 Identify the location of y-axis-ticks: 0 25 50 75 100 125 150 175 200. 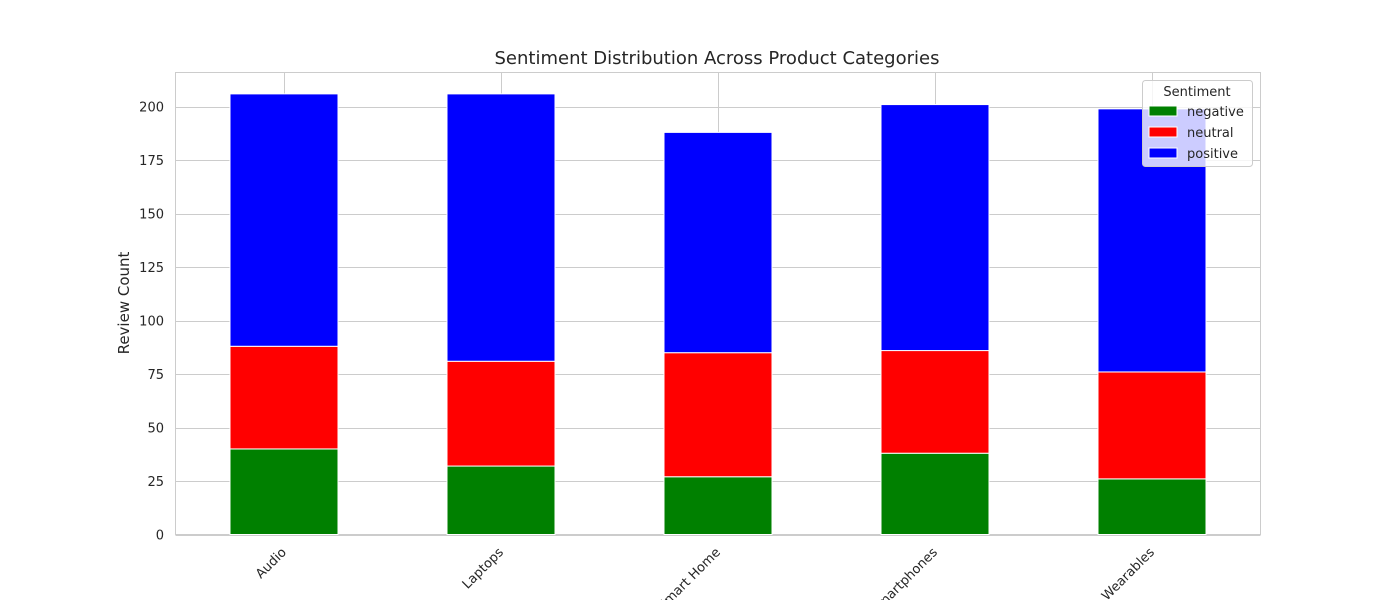
(151, 322).